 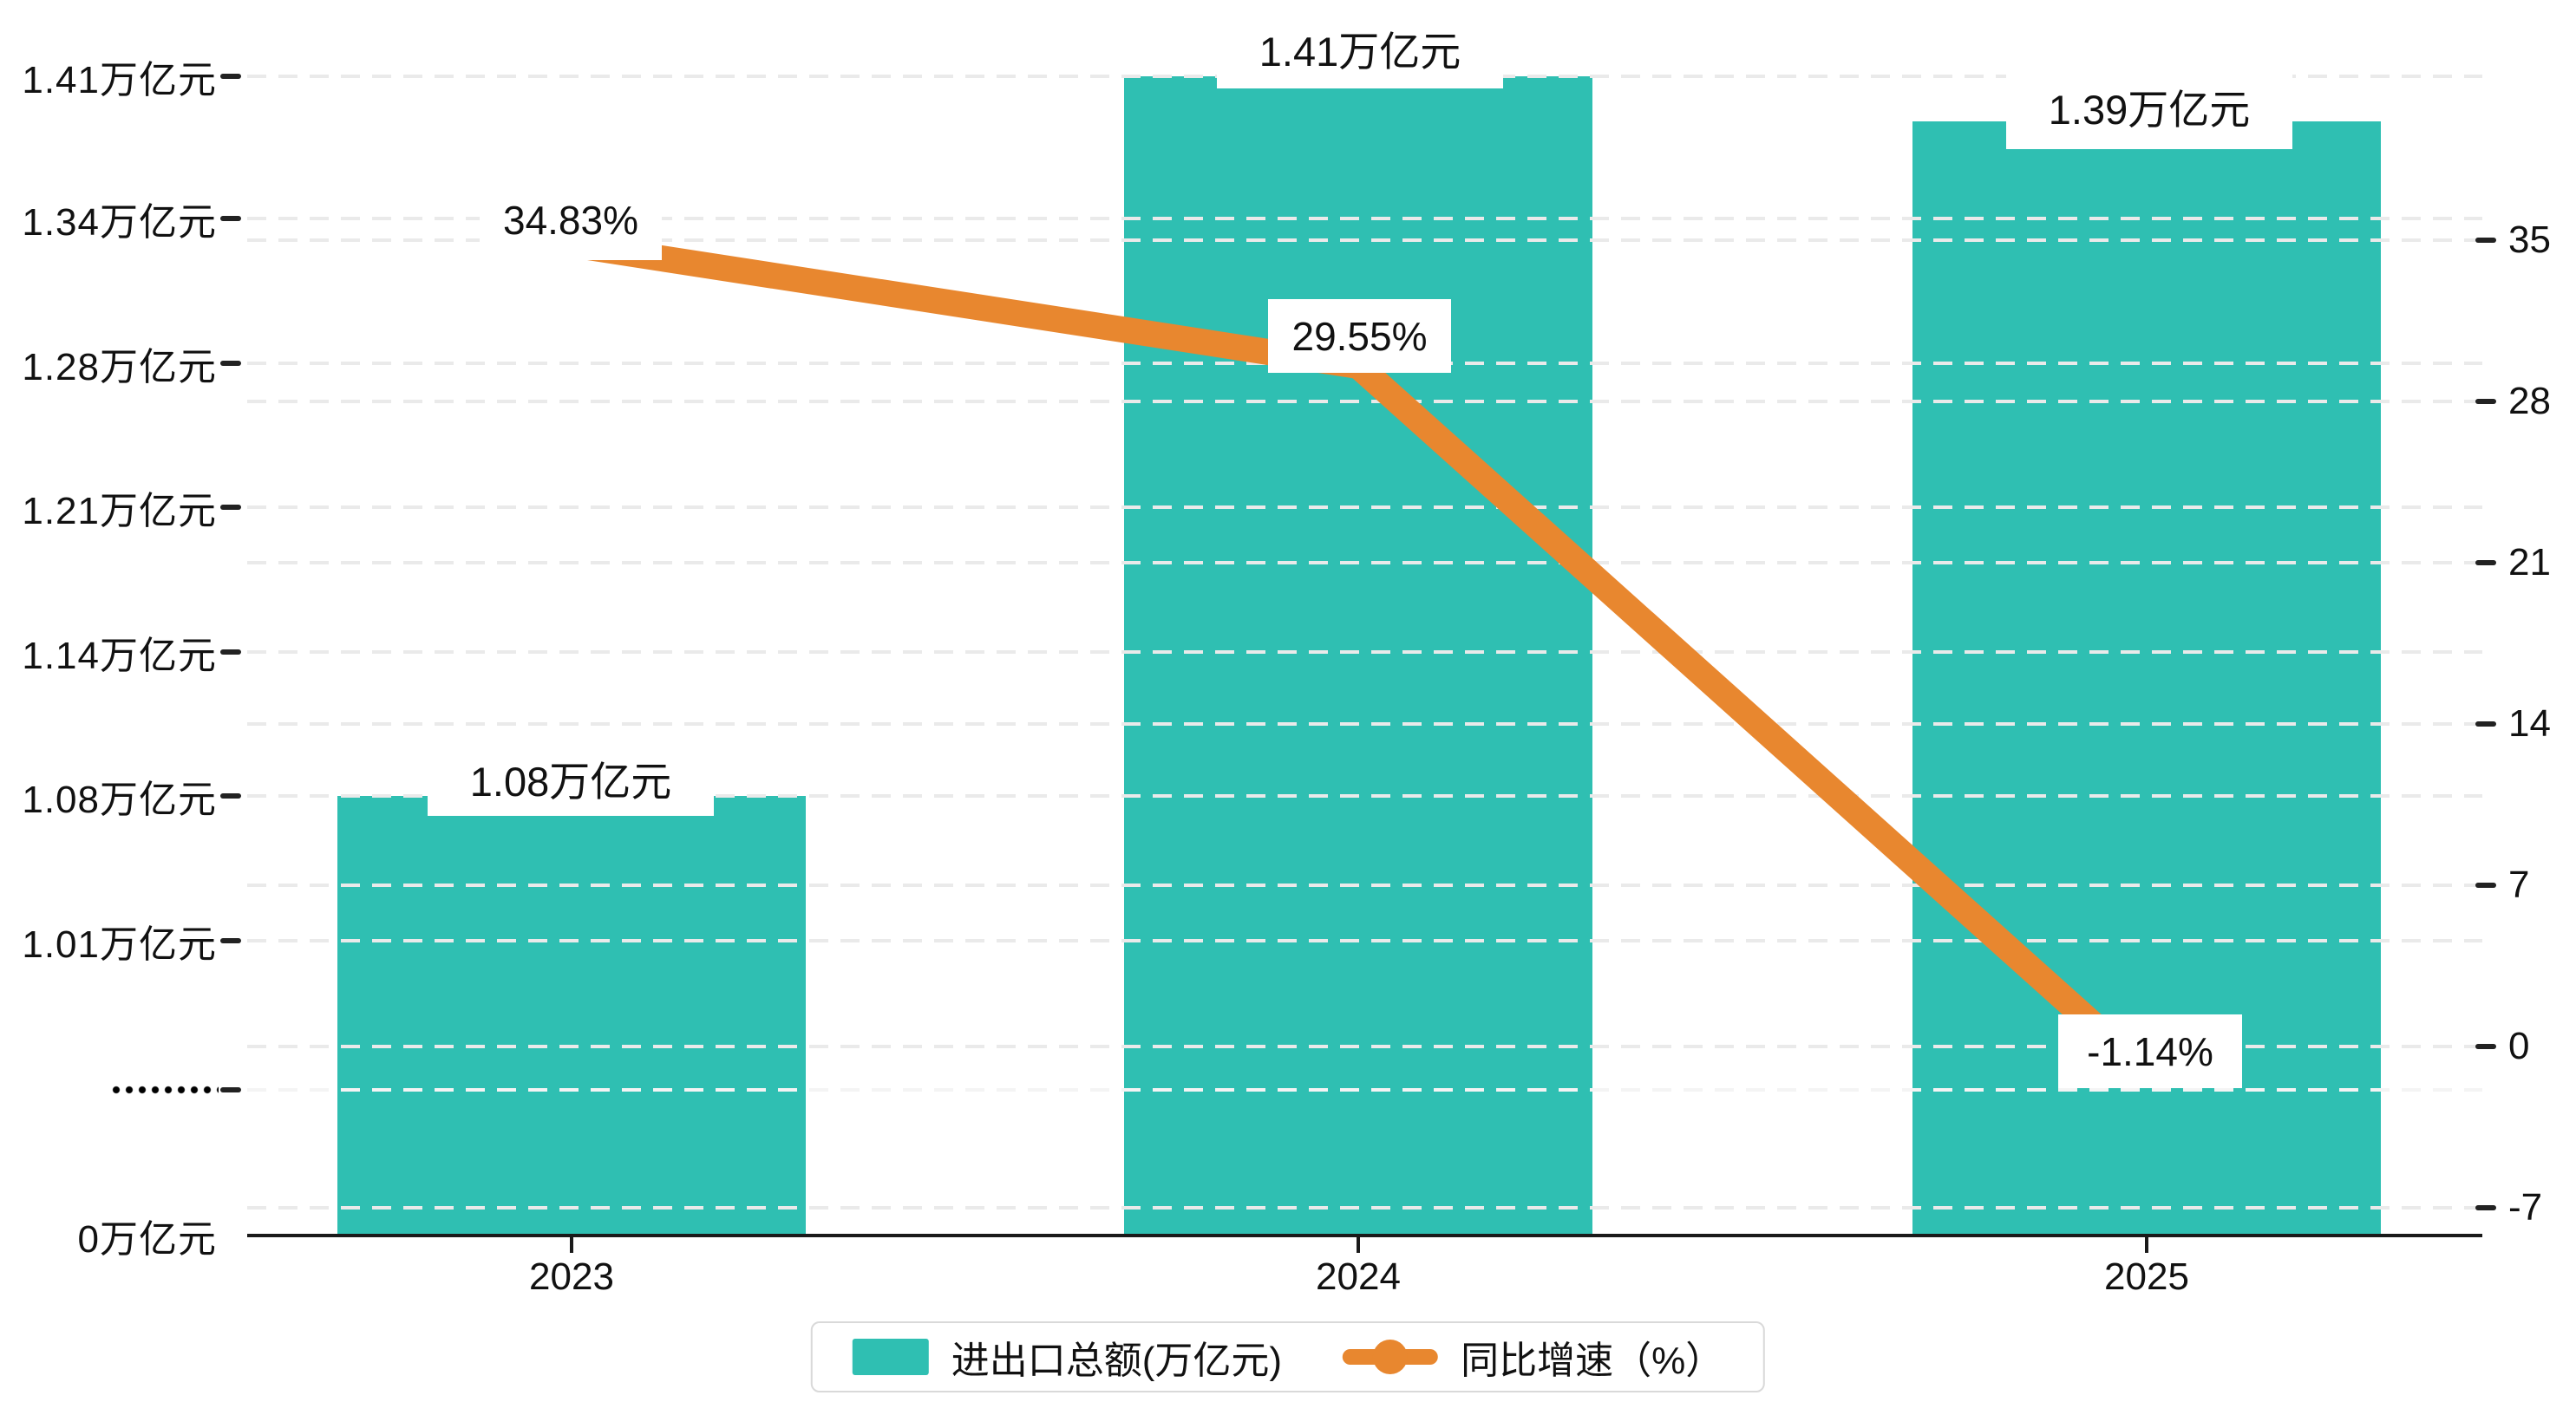 I want to click on bar-2023, so click(x=571, y=1016).